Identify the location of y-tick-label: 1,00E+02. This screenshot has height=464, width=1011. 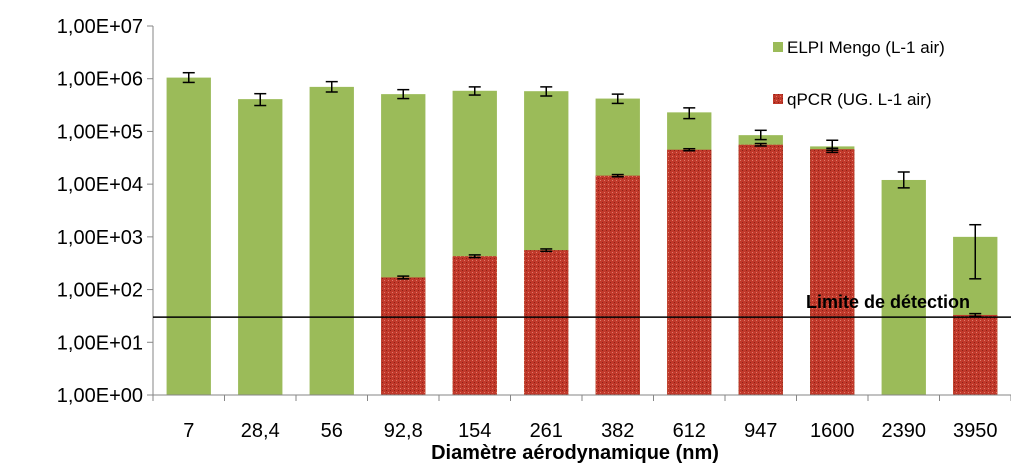
(100, 291).